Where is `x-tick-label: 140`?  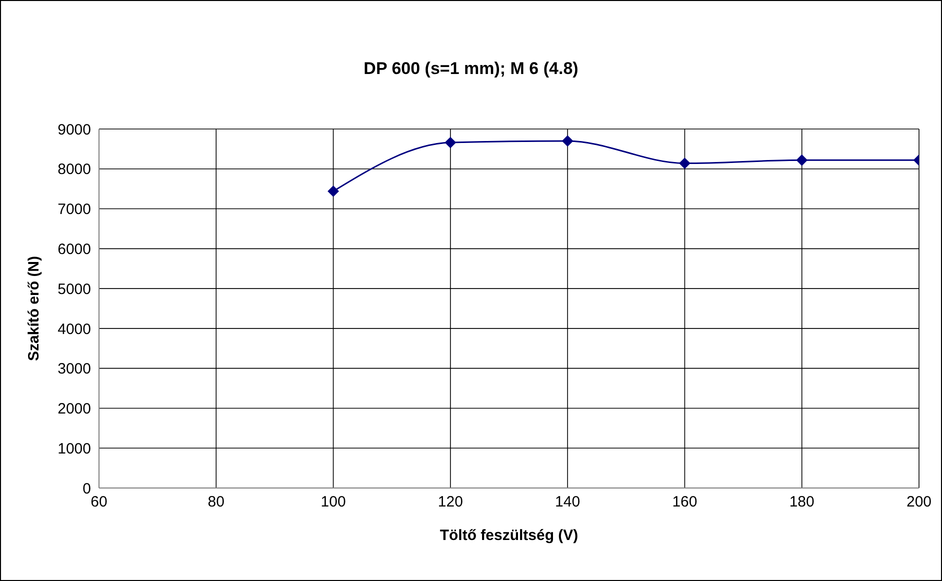
x-tick-label: 140 is located at coordinates (567, 502).